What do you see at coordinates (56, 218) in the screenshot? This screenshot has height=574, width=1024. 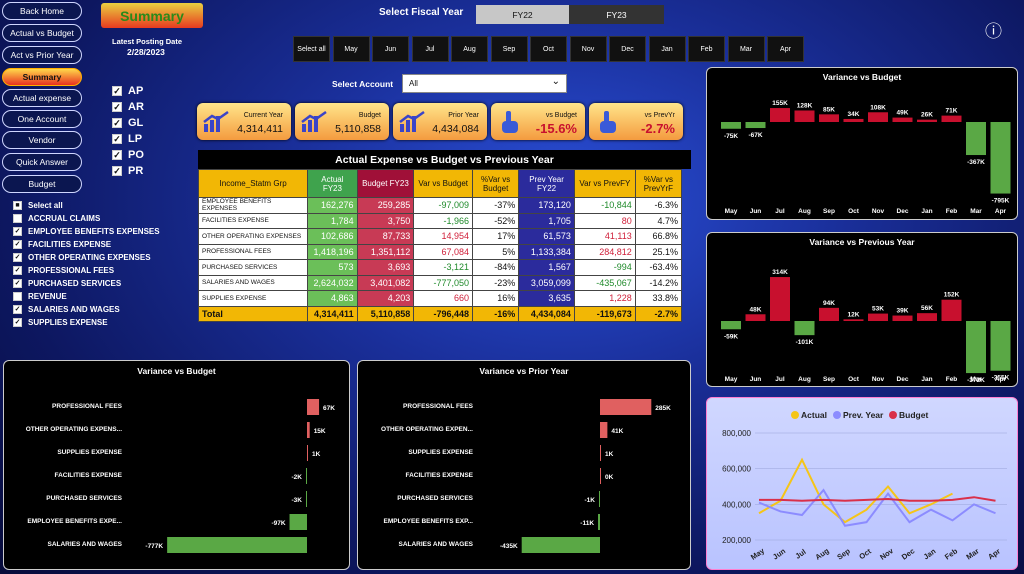 I see `category-checkbox: ACCRUAL CLAIMS` at bounding box center [56, 218].